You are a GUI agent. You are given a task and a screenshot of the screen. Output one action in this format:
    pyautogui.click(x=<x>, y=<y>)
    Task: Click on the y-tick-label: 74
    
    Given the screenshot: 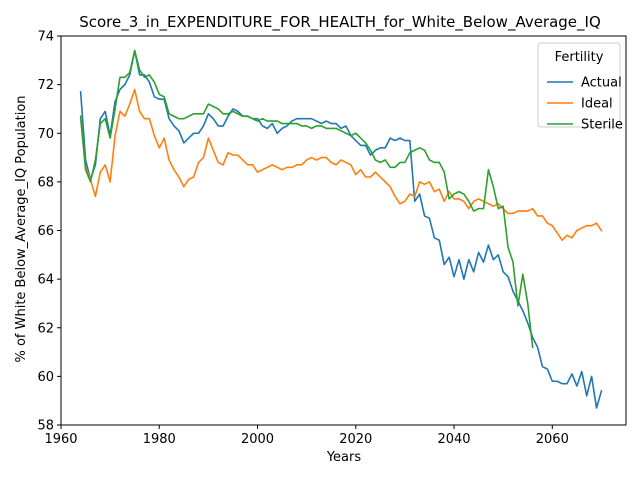 What is the action you would take?
    pyautogui.click(x=45, y=37)
    